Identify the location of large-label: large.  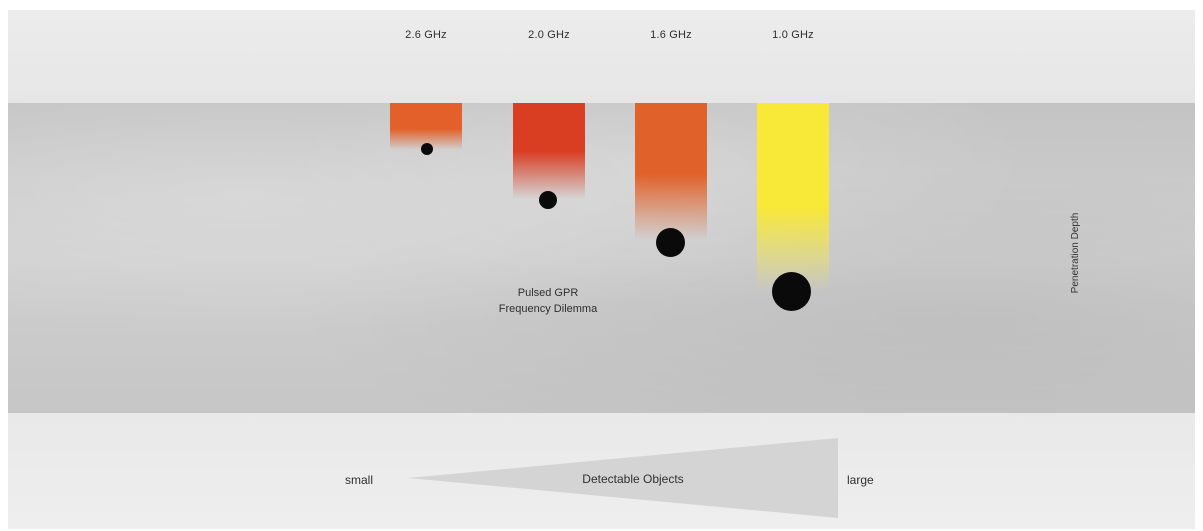
(860, 480).